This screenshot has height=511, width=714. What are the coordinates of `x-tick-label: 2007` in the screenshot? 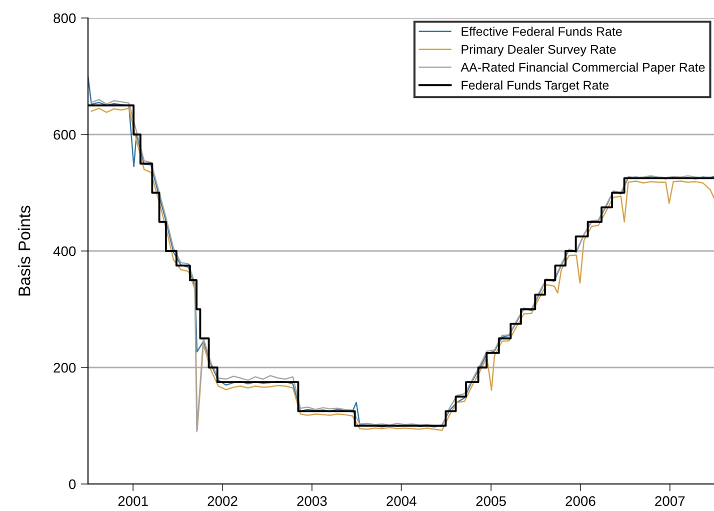 It's located at (670, 501).